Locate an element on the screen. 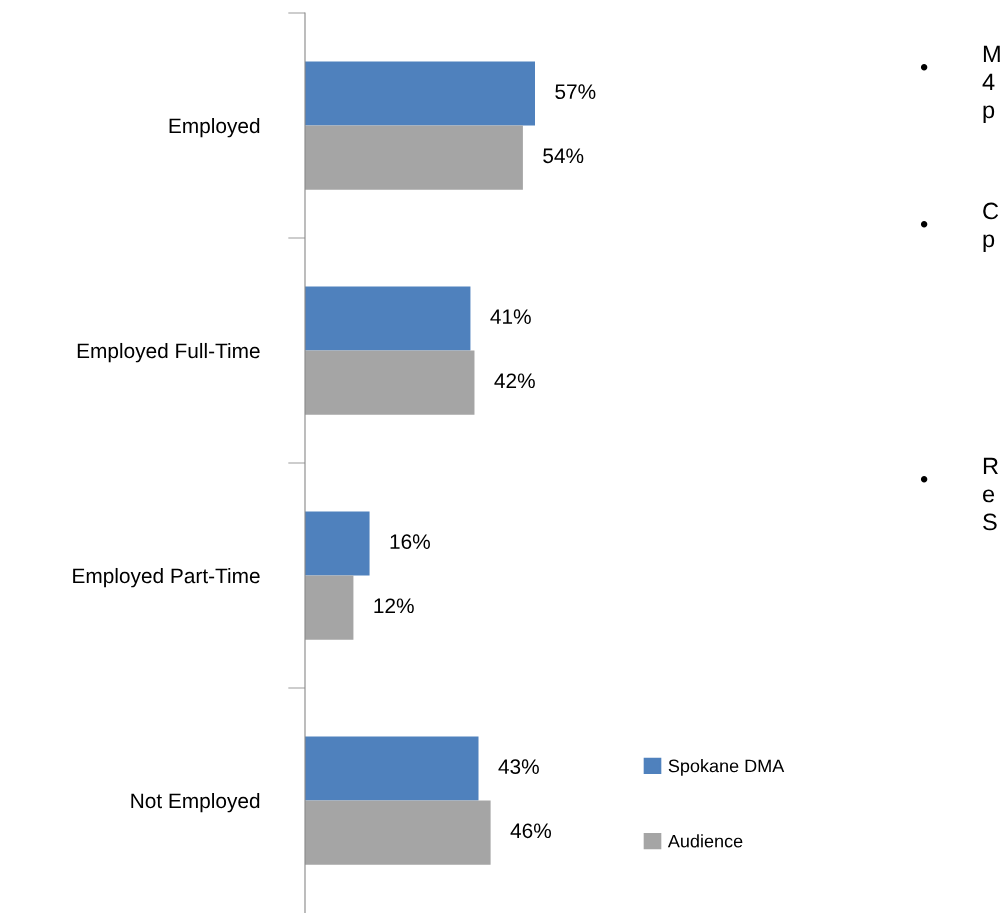 The height and width of the screenshot is (913, 1005). text: R e S is located at coordinates (990, 494).